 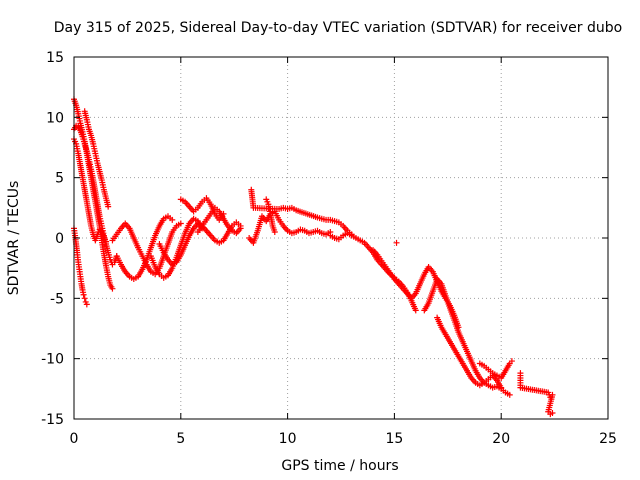 I want to click on y-tick-label: 5, so click(x=59, y=179).